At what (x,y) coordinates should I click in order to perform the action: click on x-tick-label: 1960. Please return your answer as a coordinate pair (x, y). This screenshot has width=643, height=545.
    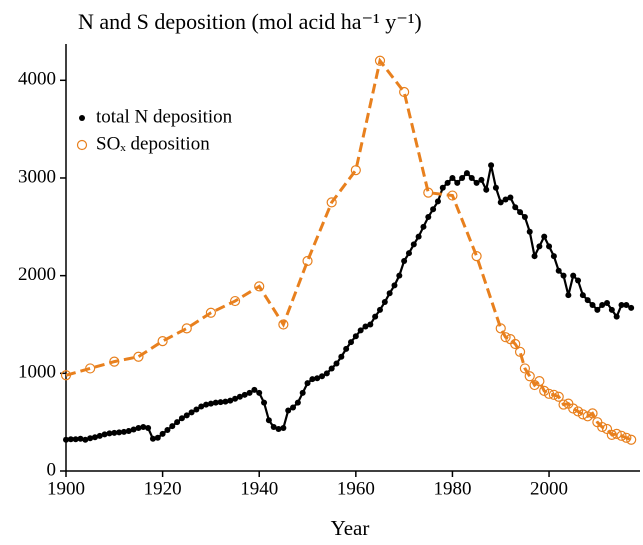
    Looking at the image, I should click on (356, 488).